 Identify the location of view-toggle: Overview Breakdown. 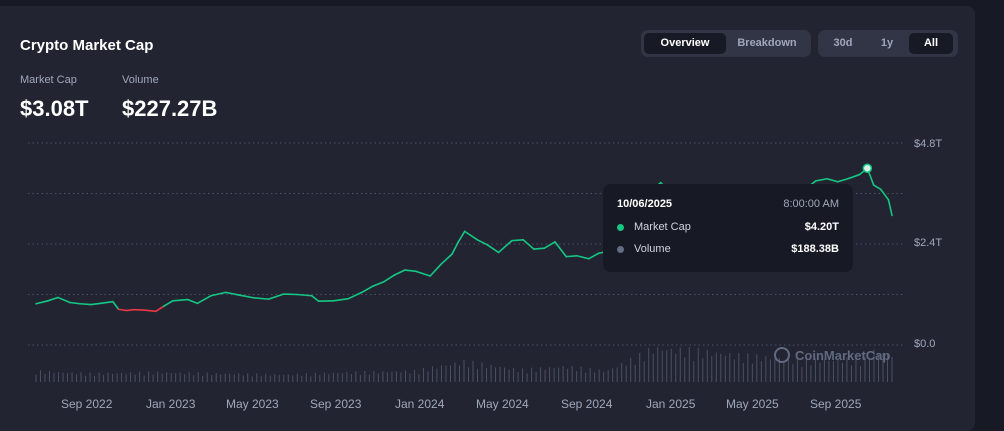
(726, 43).